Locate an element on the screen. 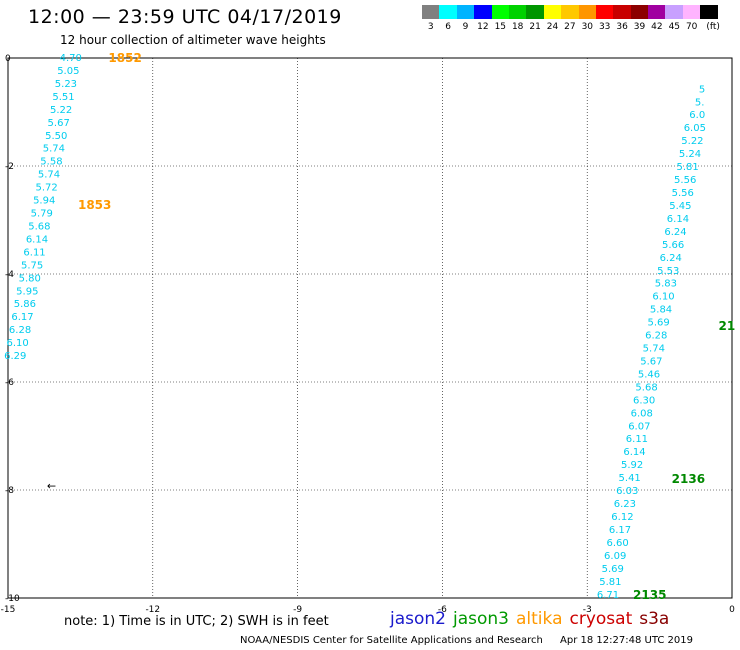  track-time-label: 2136 is located at coordinates (688, 479).